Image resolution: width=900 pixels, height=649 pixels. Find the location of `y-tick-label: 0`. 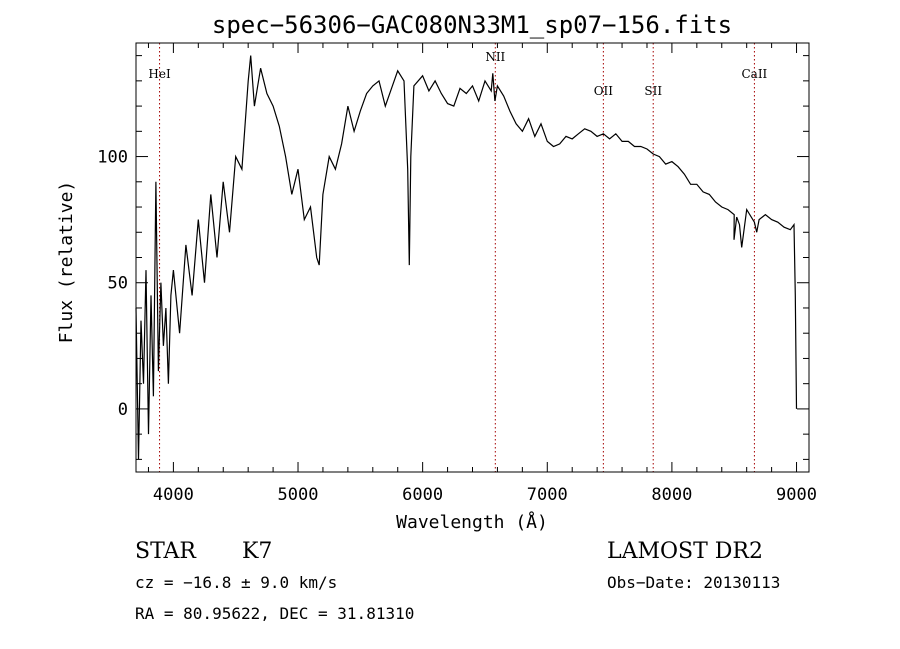

y-tick-label: 0 is located at coordinates (123, 410).